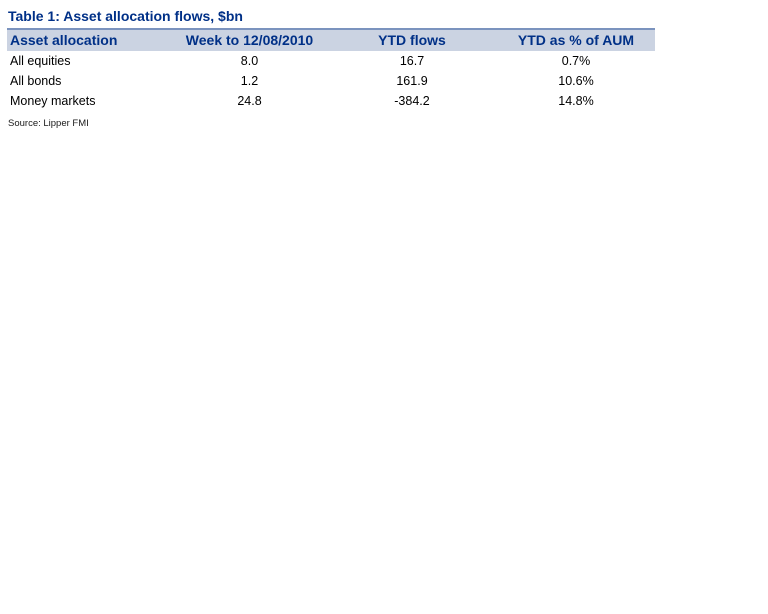 This screenshot has width=768, height=614. Describe the element at coordinates (48, 123) in the screenshot. I see `source-note: Source: Lipper FMI` at that location.